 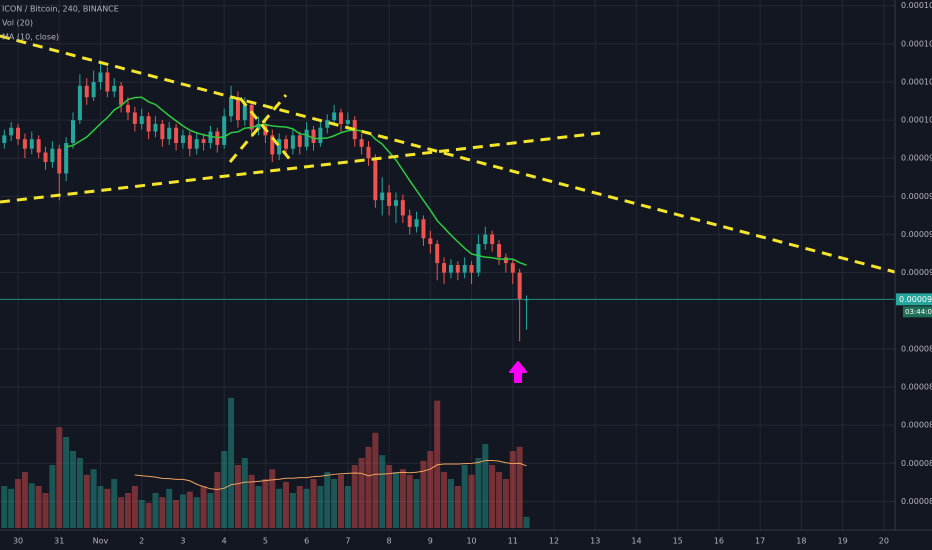 What do you see at coordinates (101, 541) in the screenshot?
I see `x-tick-label: Nov` at bounding box center [101, 541].